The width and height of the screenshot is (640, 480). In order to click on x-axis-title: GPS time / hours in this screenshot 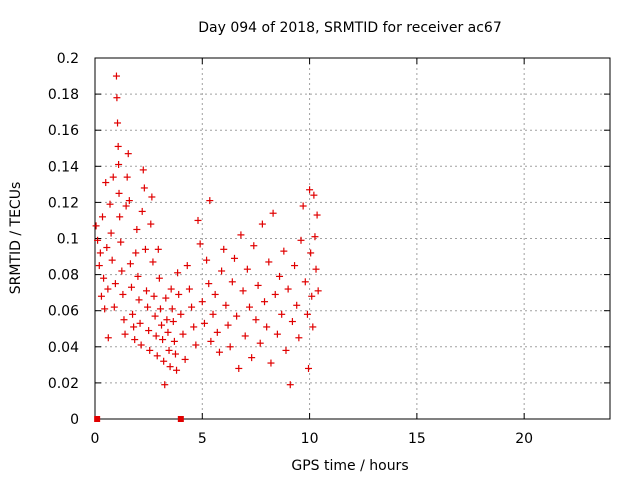, I will do `click(349, 466)`.